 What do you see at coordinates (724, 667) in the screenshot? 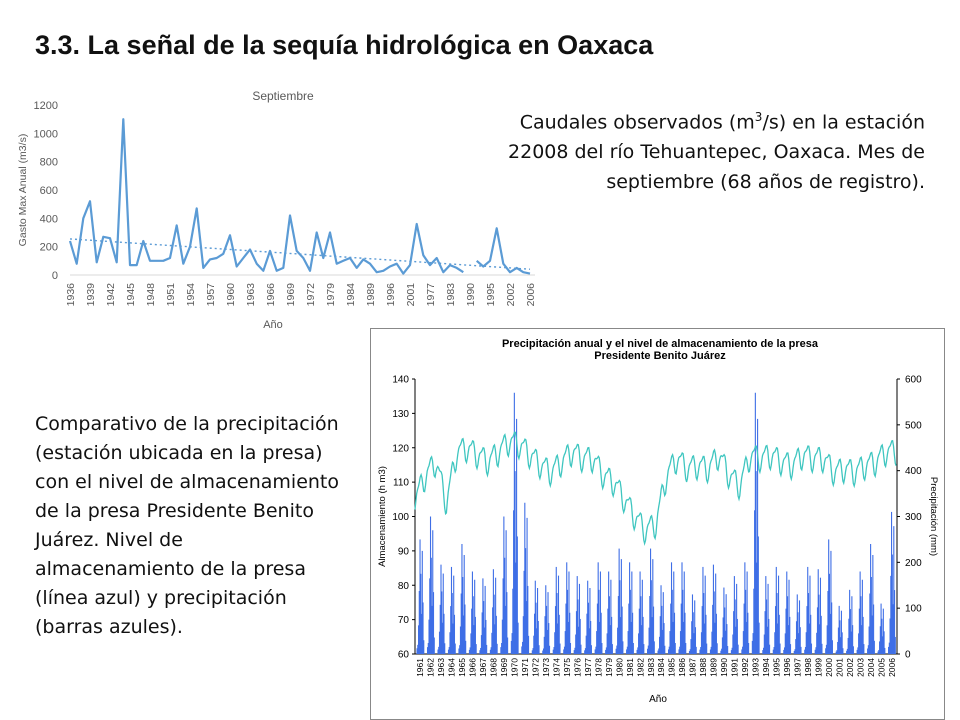
I see `x-tick-label: 1990` at bounding box center [724, 667].